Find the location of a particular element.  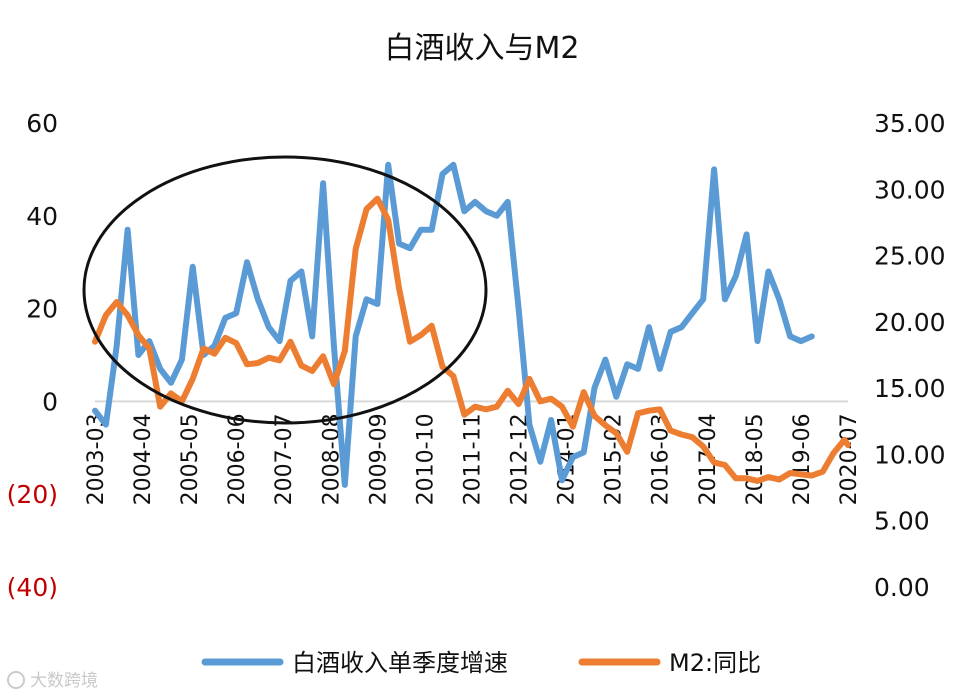

watermark-logo-icon is located at coordinates (16, 680).